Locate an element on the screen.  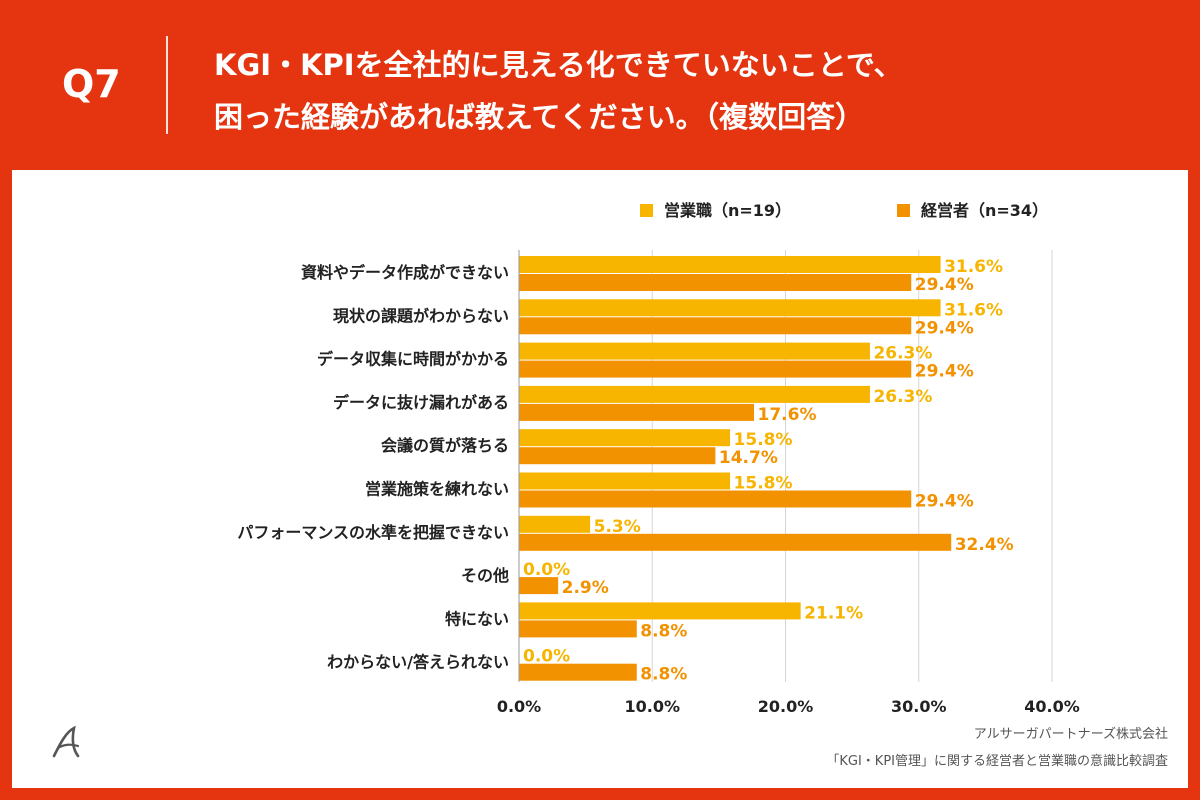
x-tick-label: 0.0% is located at coordinates (519, 706).